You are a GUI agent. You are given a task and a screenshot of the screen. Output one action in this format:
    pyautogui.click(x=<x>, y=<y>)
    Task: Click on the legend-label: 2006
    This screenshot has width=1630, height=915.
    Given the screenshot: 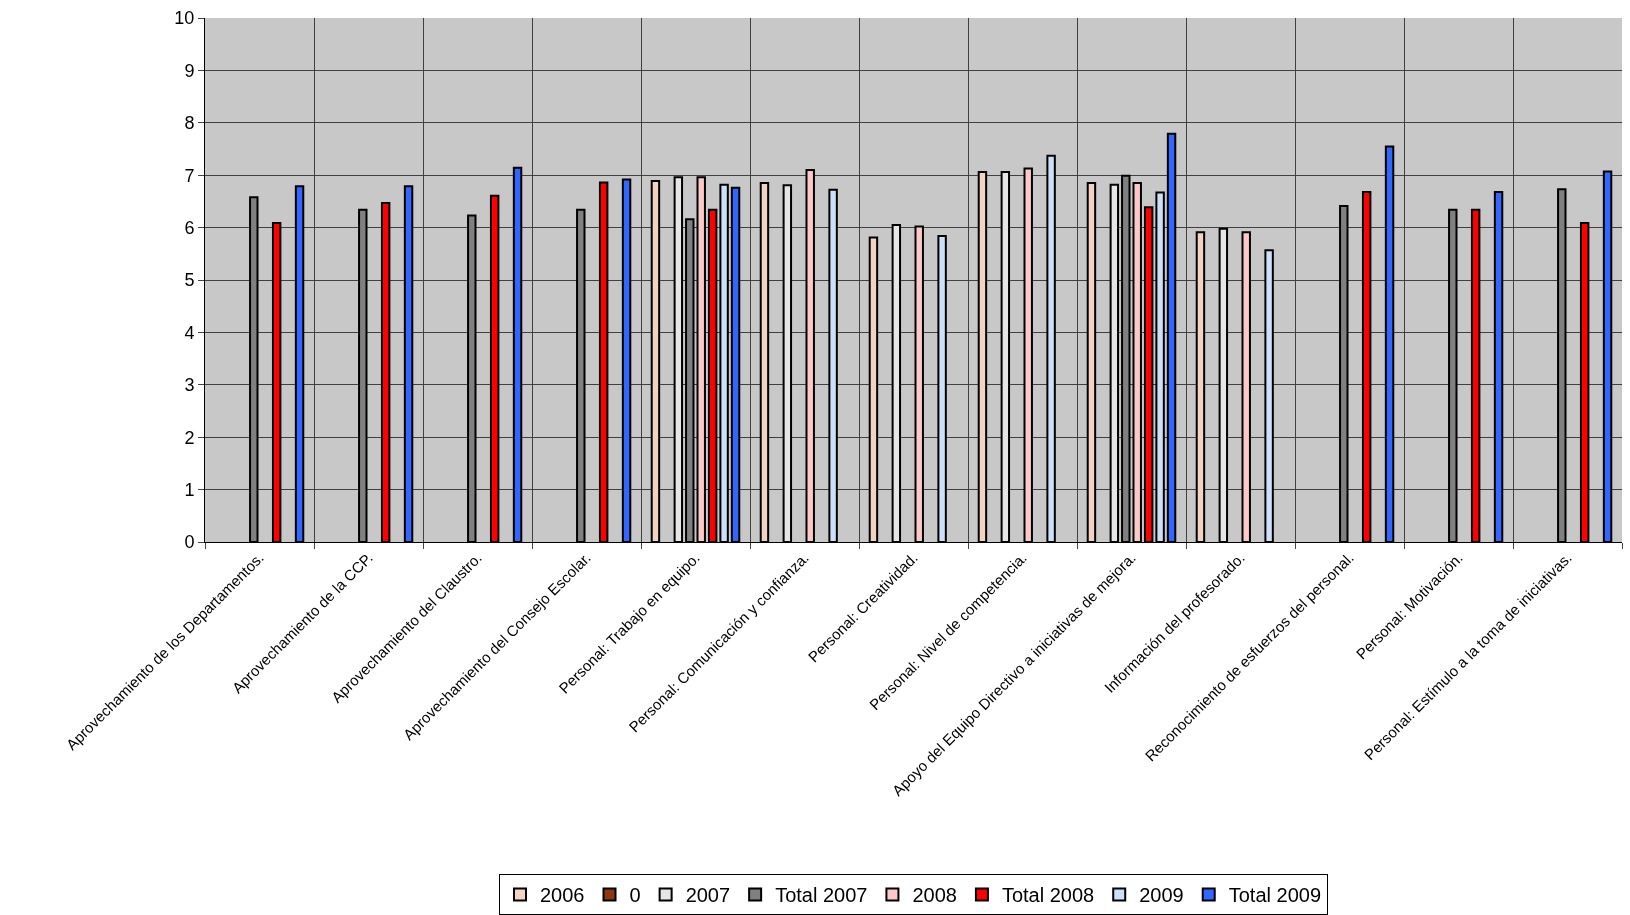 What is the action you would take?
    pyautogui.click(x=562, y=895)
    